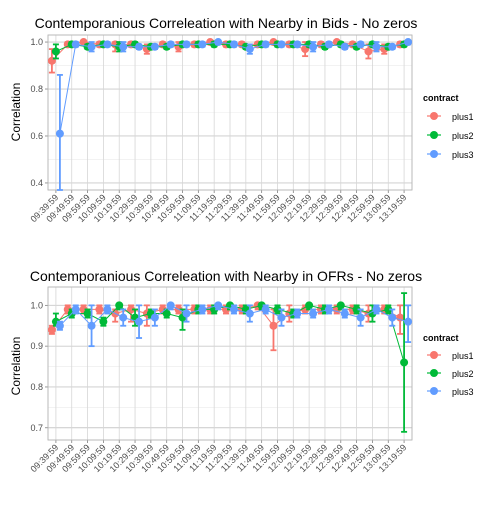 The height and width of the screenshot is (509, 504). Describe the element at coordinates (36, 428) in the screenshot. I see `y-tick-label: 0.7` at that location.